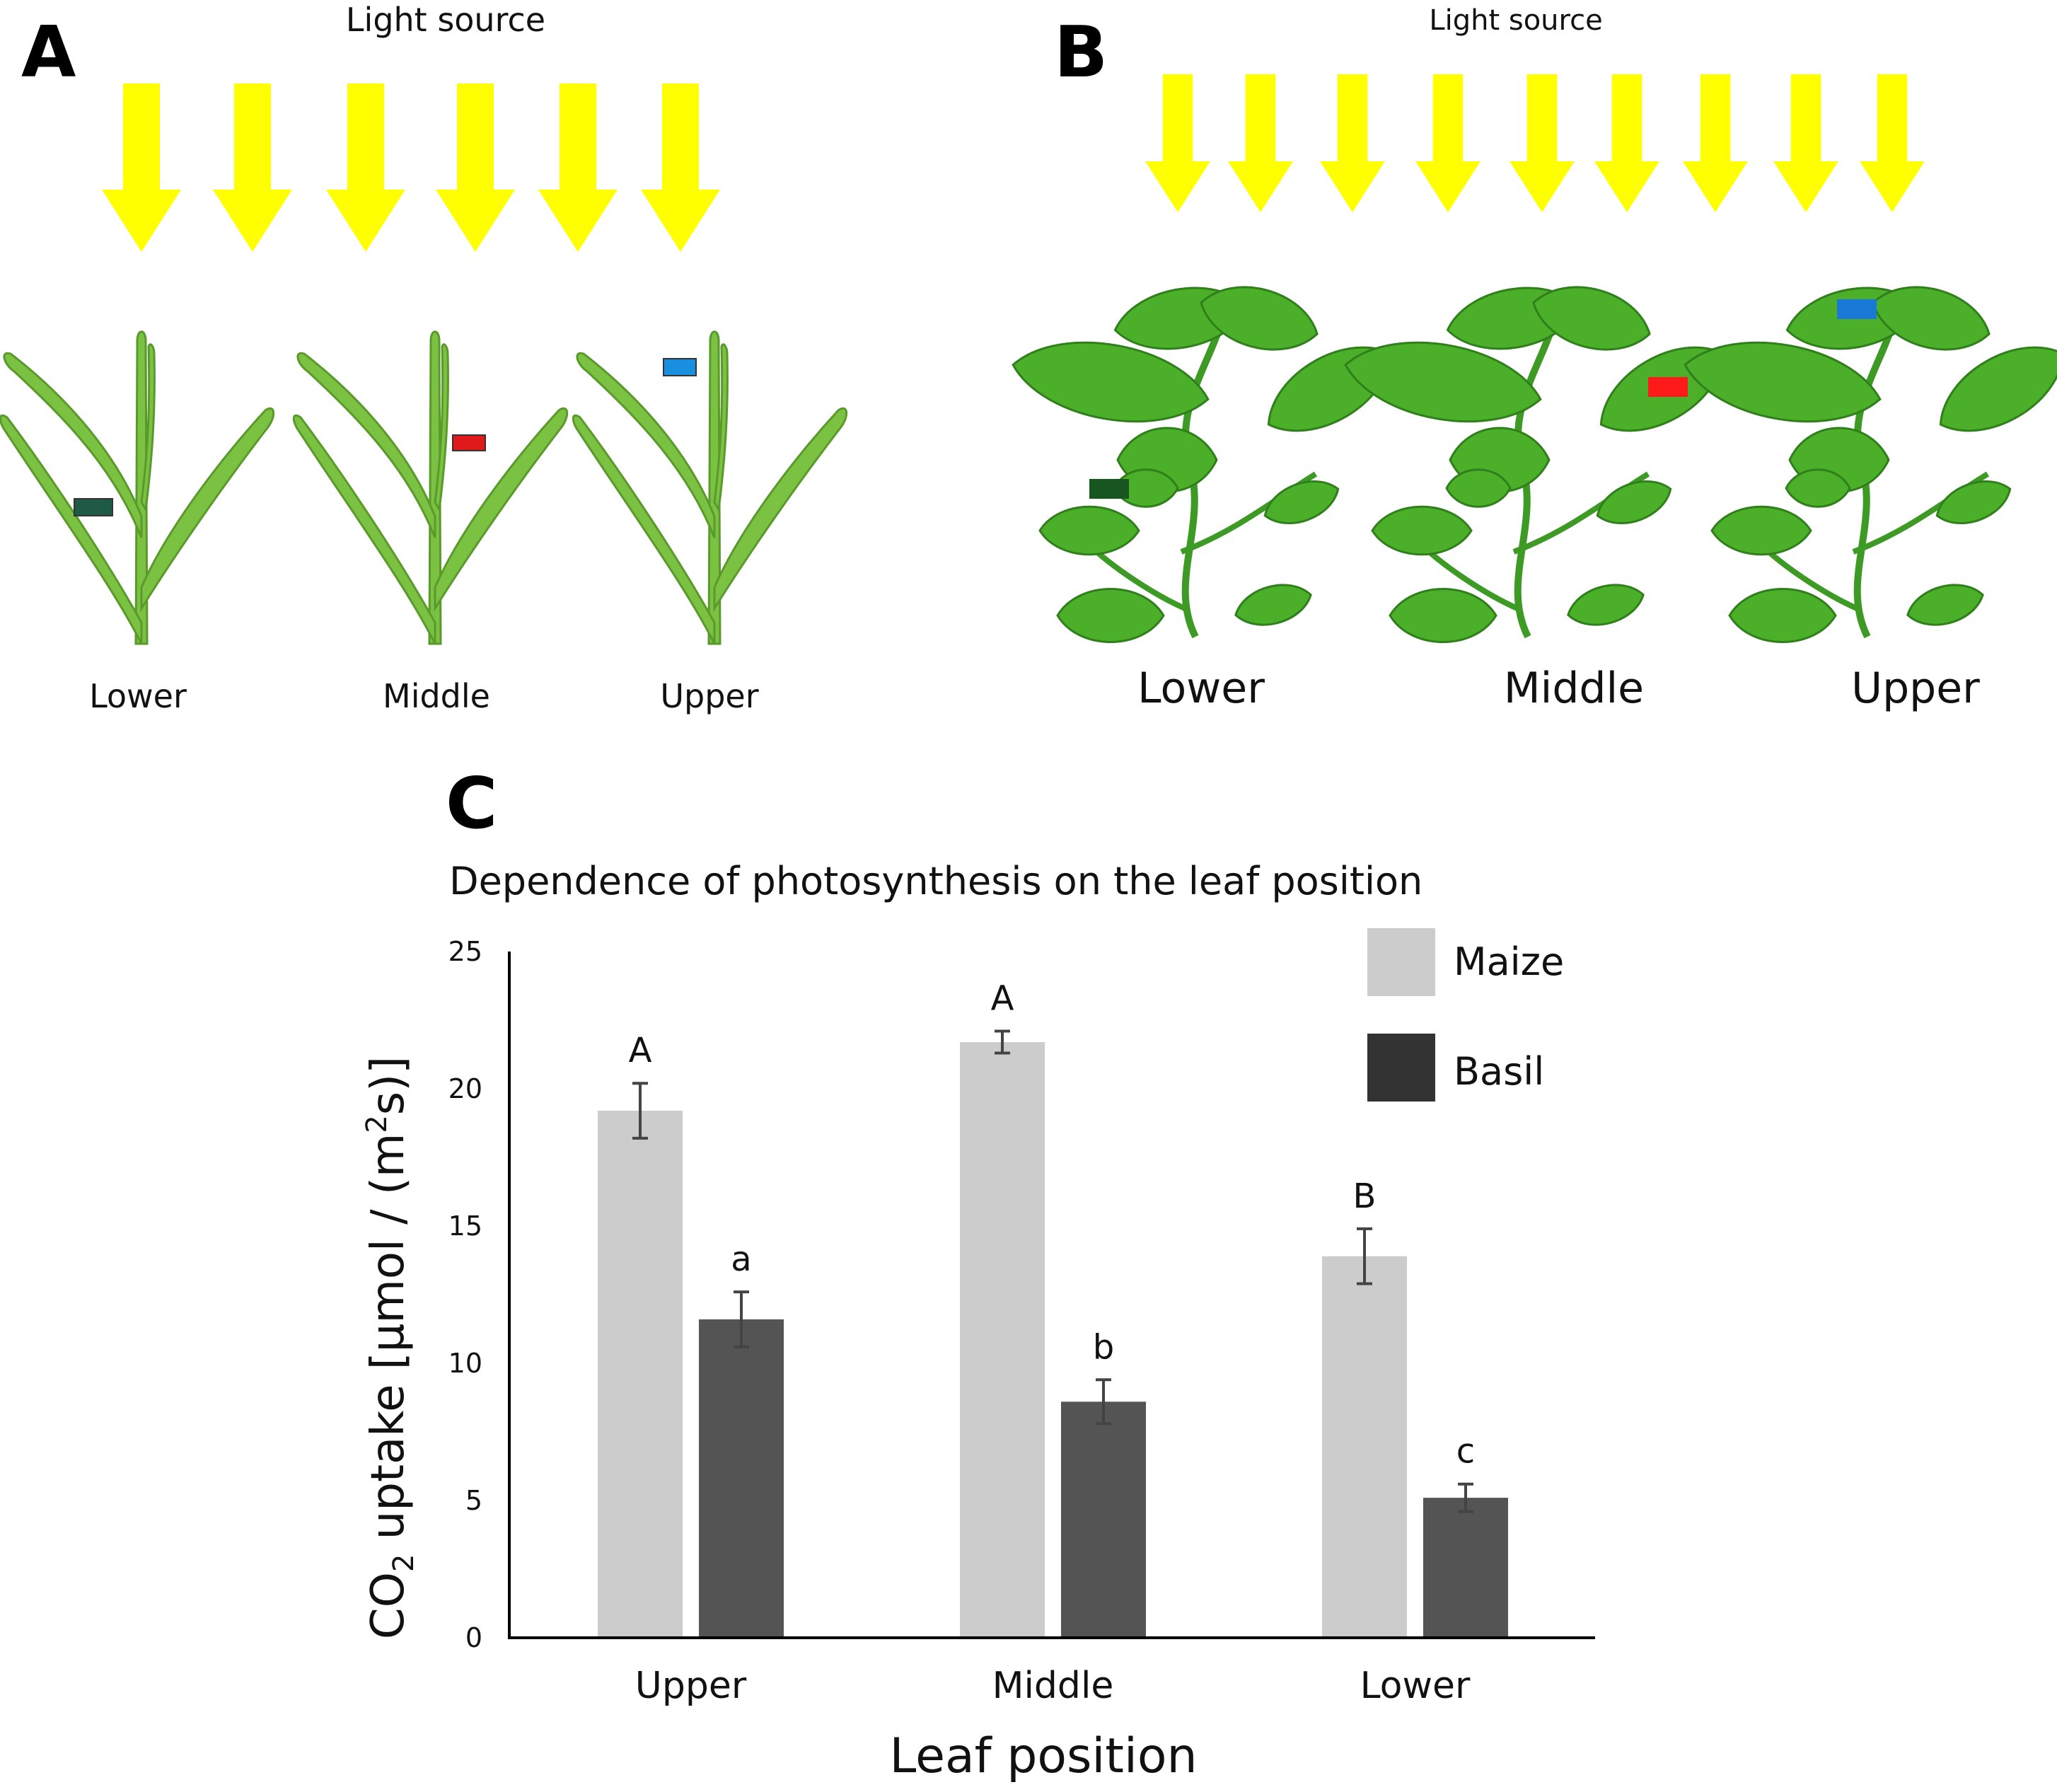 Image resolution: width=2057 pixels, height=1792 pixels. Describe the element at coordinates (1465, 1452) in the screenshot. I see `significance-letter: c` at that location.